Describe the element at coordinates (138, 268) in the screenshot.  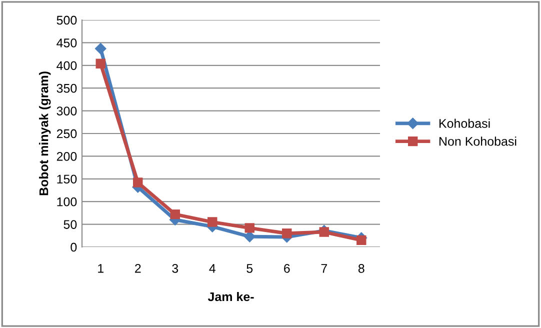
I see `x-tick-label: 2` at that location.